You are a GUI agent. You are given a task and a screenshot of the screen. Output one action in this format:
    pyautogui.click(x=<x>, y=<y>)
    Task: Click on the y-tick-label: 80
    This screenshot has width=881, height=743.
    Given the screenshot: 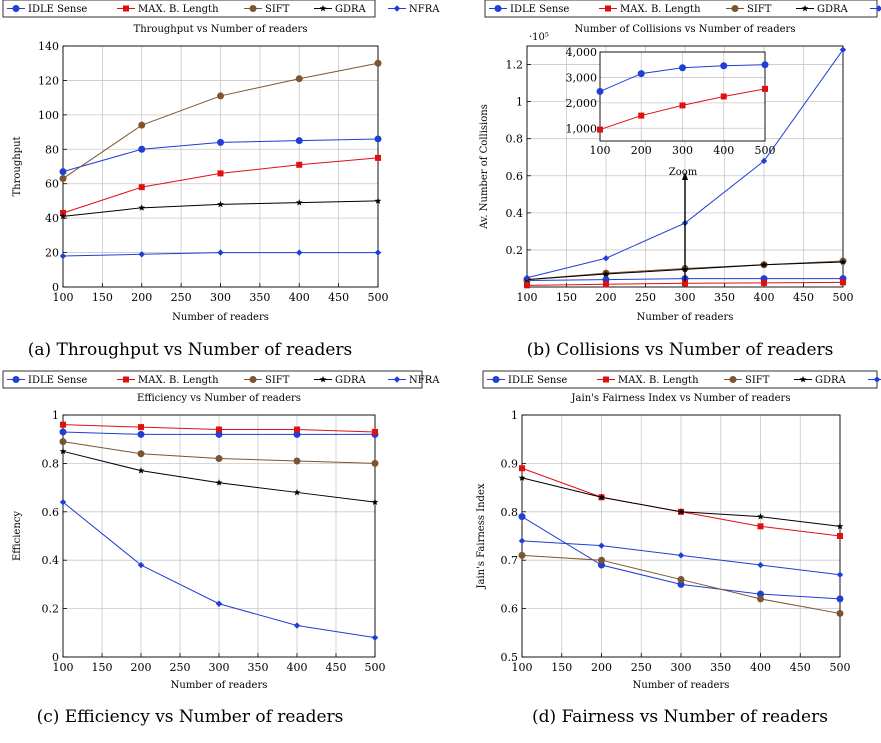 What is the action you would take?
    pyautogui.click(x=52, y=149)
    